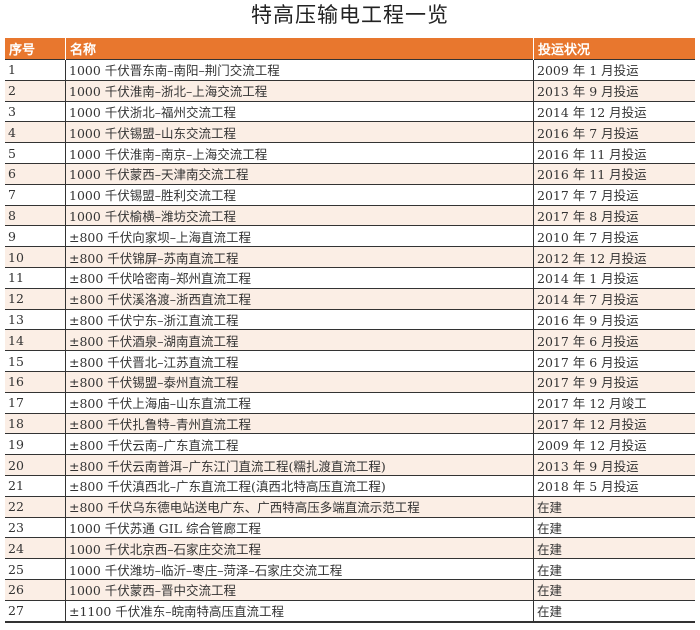 This screenshot has height=630, width=700. I want to click on cell-status: 2014 年 1 月投运, so click(614, 277).